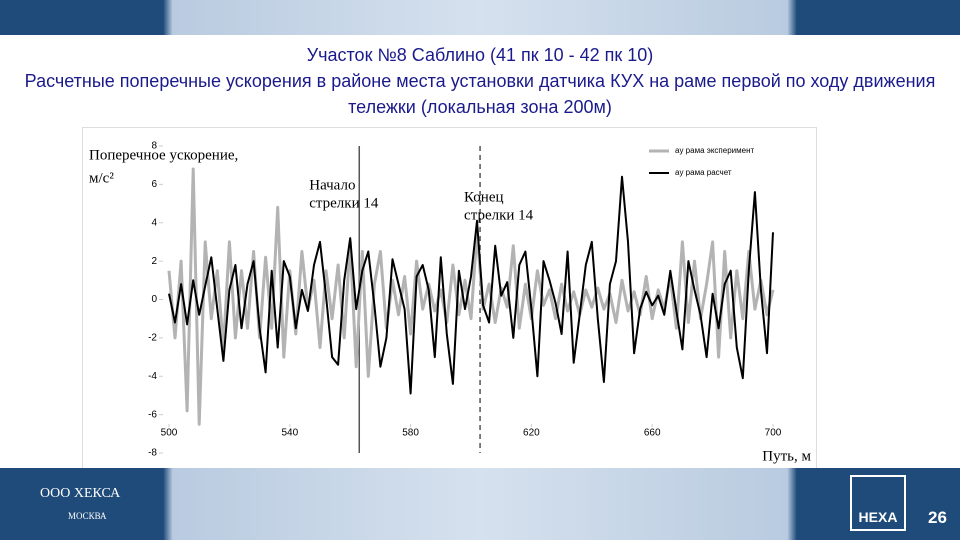 The width and height of the screenshot is (960, 540). What do you see at coordinates (152, 376) in the screenshot?
I see `y-tick-label: -4` at bounding box center [152, 376].